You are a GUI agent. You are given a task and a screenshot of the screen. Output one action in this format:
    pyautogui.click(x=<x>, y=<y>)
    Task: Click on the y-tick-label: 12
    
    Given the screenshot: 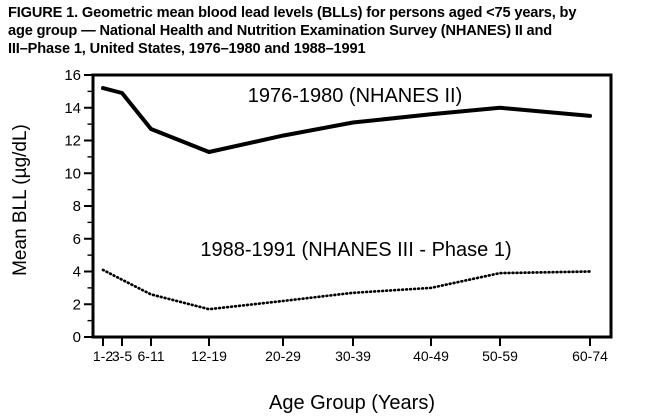 What is the action you would take?
    pyautogui.click(x=72, y=141)
    